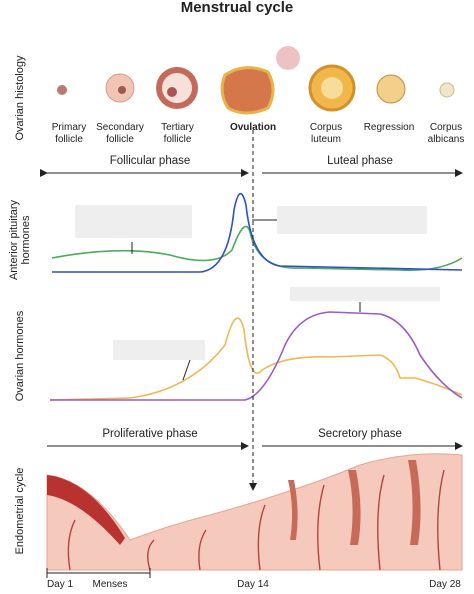 This screenshot has width=474, height=594. Describe the element at coordinates (150, 434) in the screenshot. I see `phase-label: Proliferative phase` at that location.